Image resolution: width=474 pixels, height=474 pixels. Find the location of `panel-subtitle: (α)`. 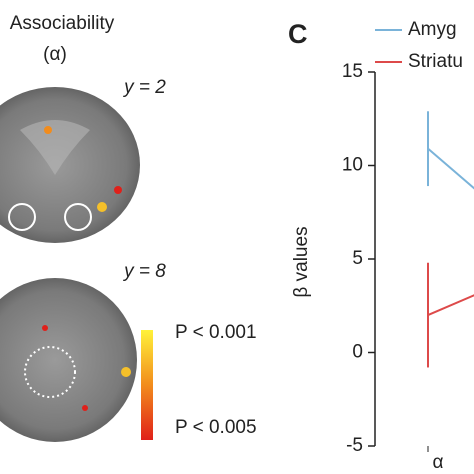

panel-subtitle: (α) is located at coordinates (55, 54).